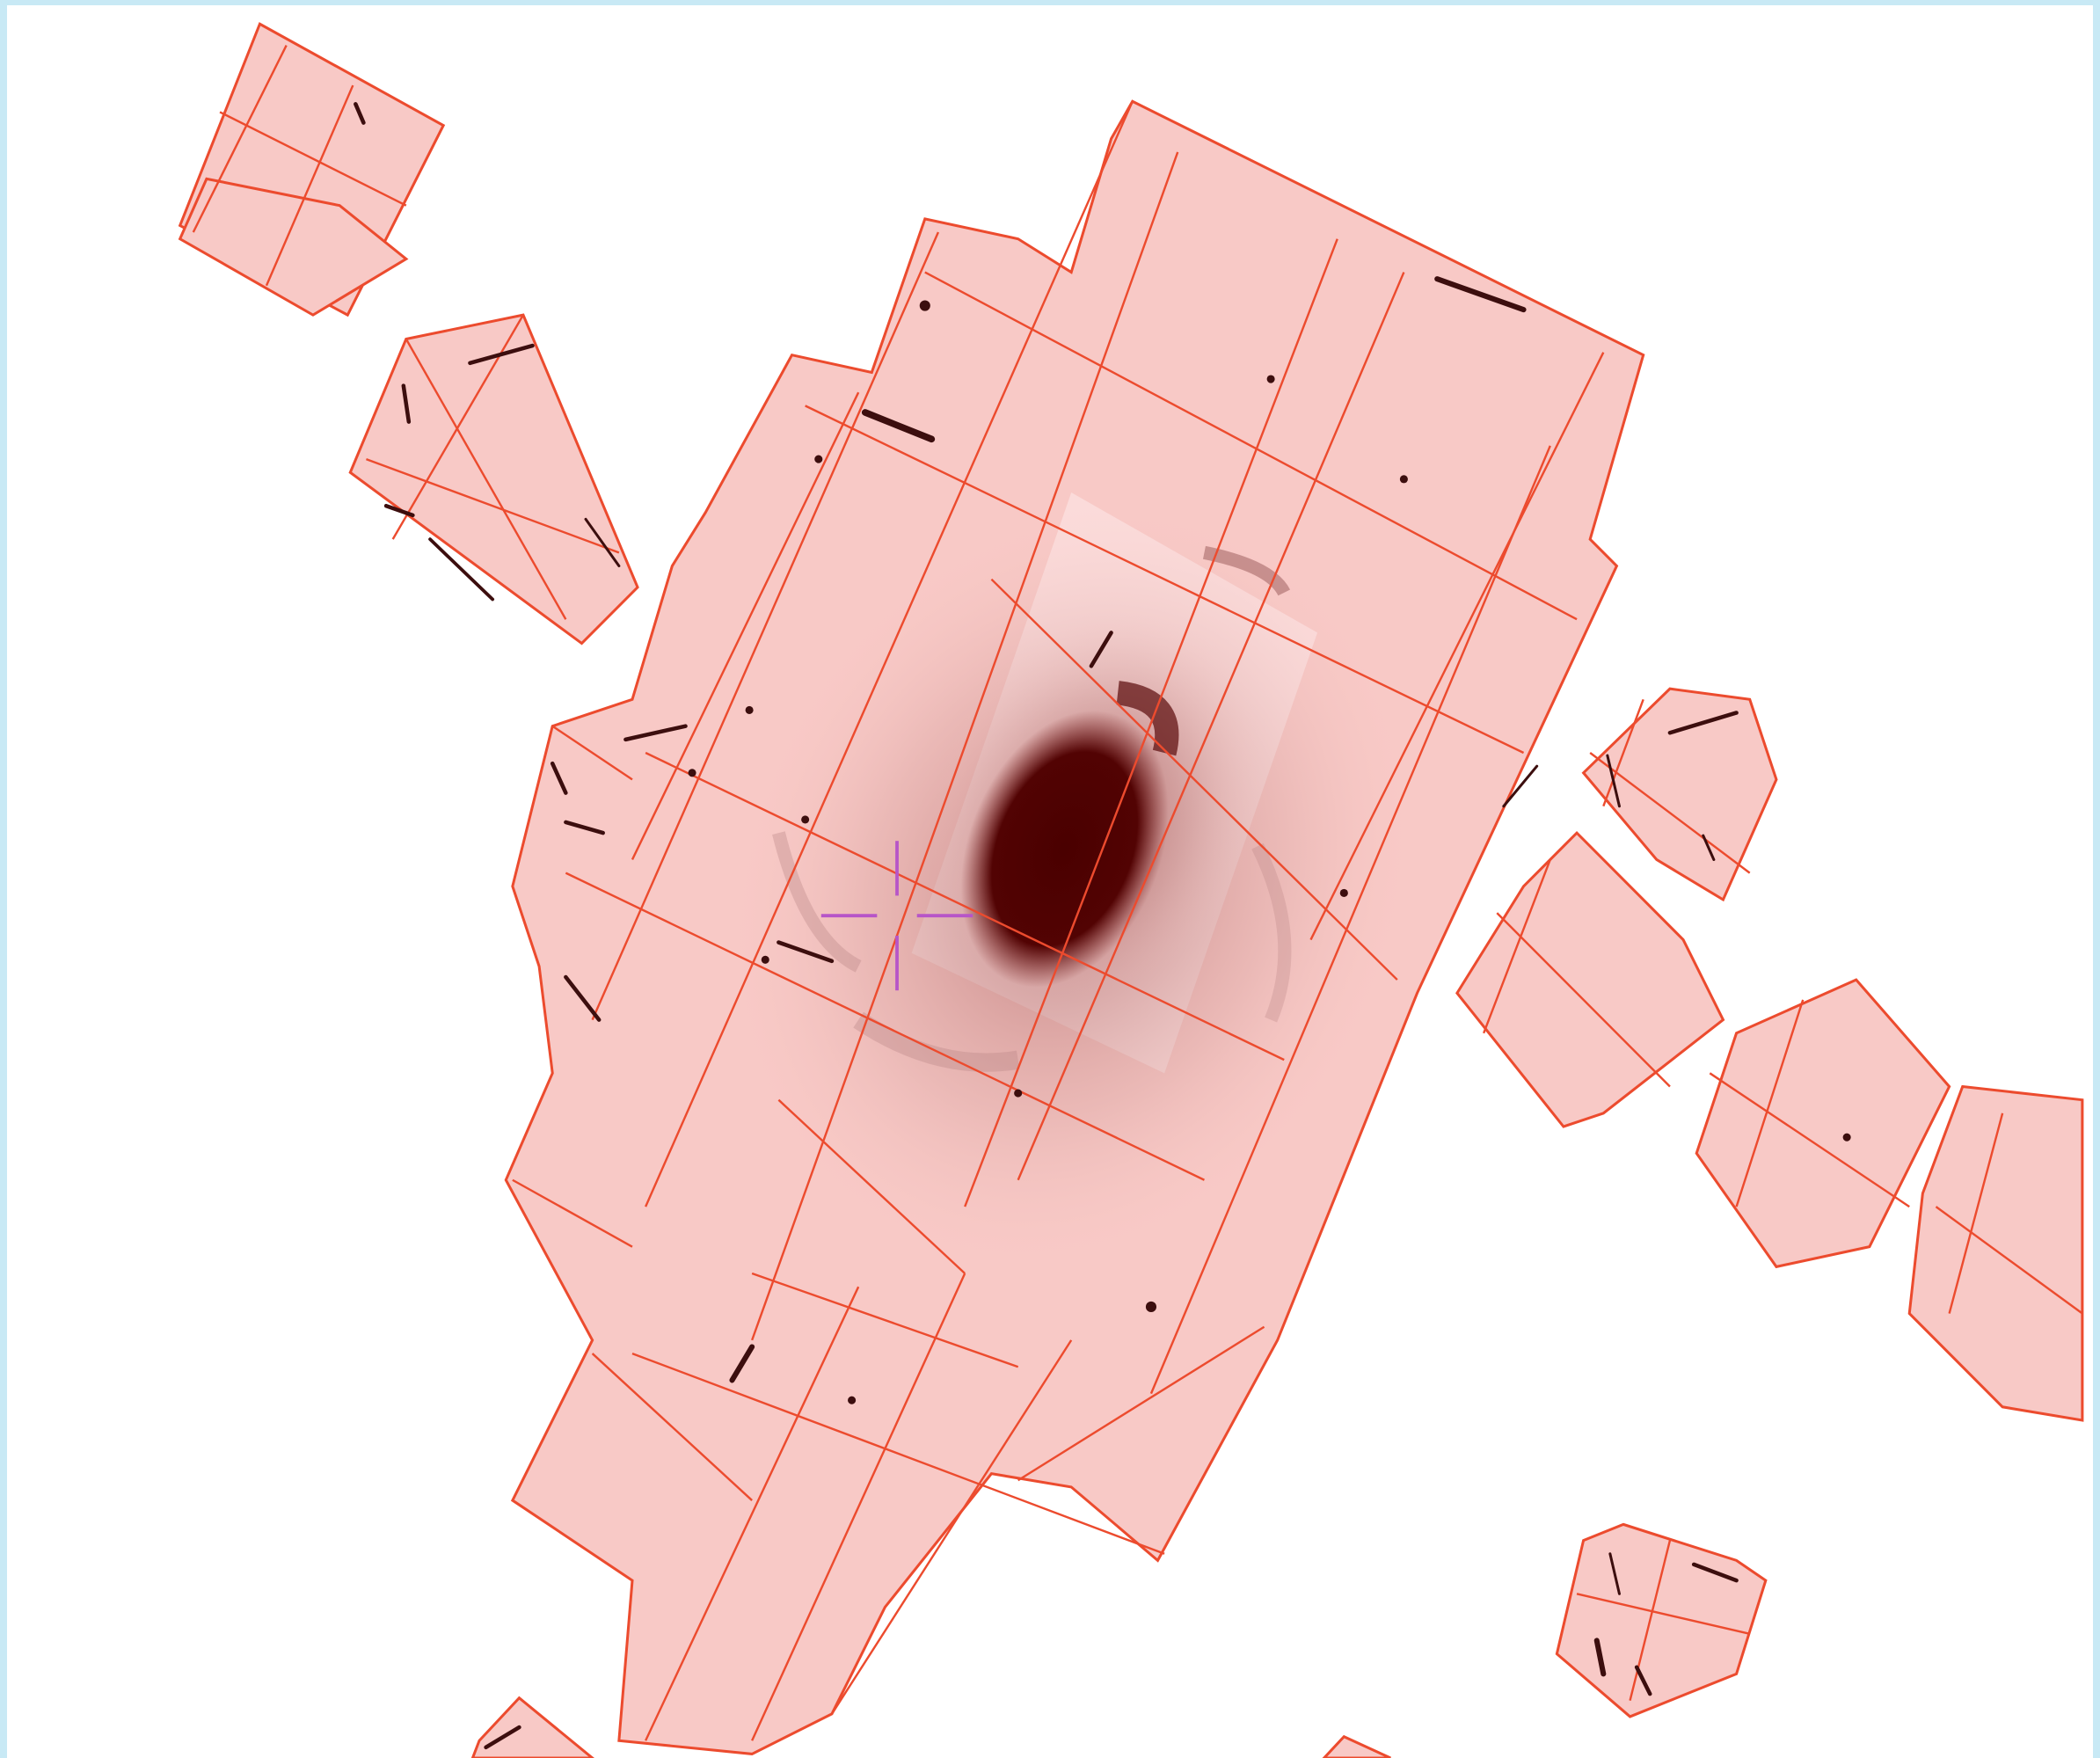 This screenshot has height=1758, width=2100. Describe the element at coordinates (1064, 849) in the screenshot. I see `galaxy-core` at that location.